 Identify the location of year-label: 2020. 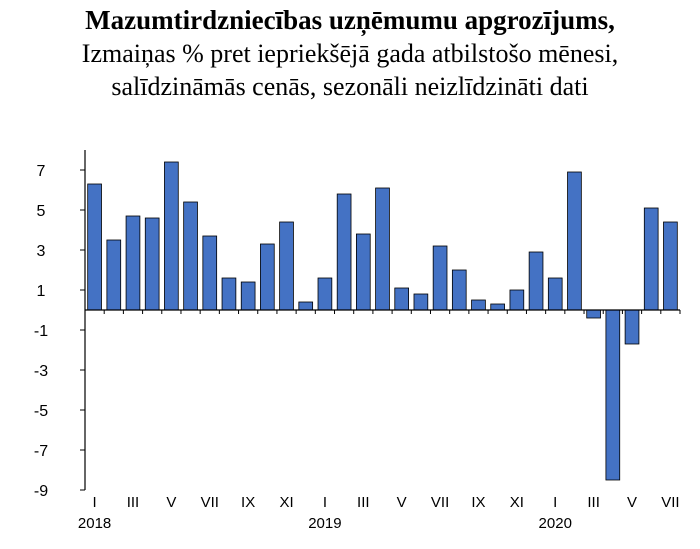
(555, 523).